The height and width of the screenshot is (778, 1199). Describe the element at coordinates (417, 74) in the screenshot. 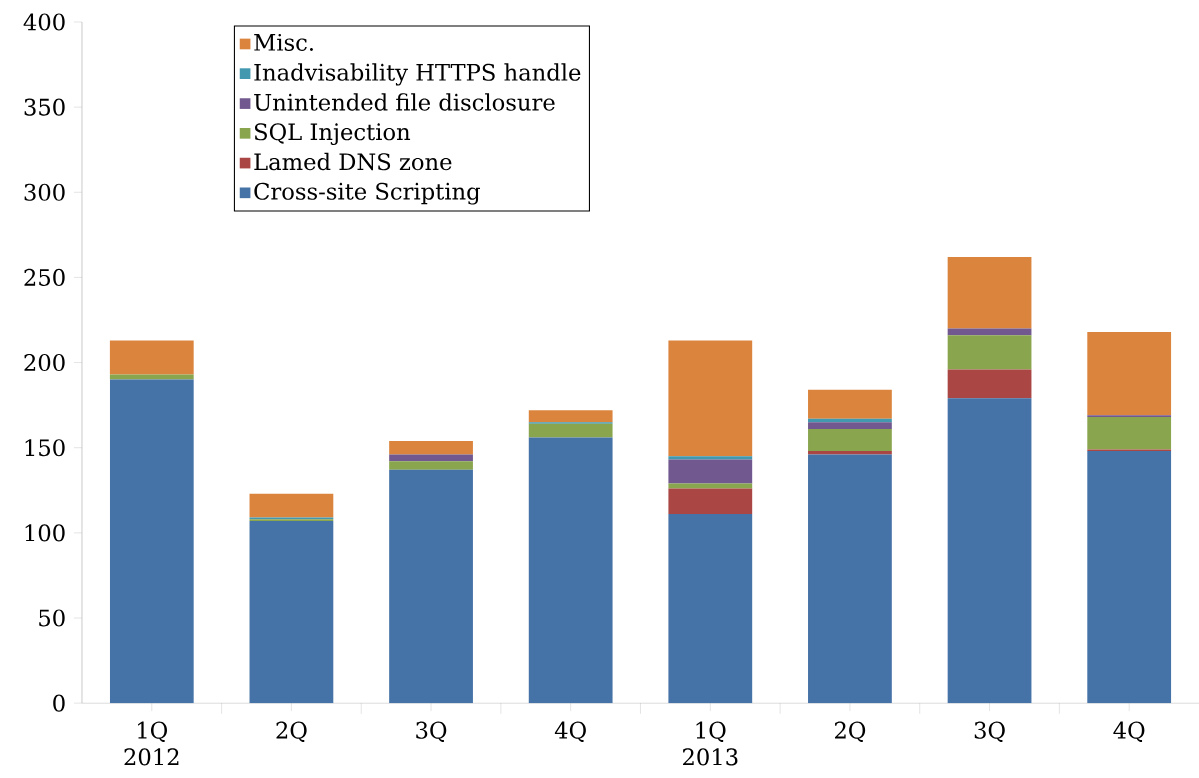

I see `legend-label: Inadvisability HTTPS handle` at that location.